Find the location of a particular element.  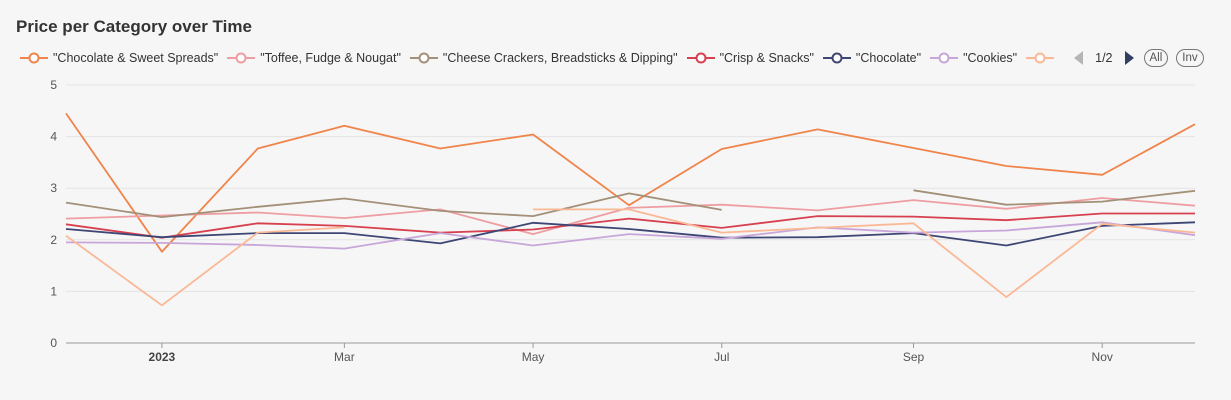

x-tick-label: Jul is located at coordinates (721, 357).